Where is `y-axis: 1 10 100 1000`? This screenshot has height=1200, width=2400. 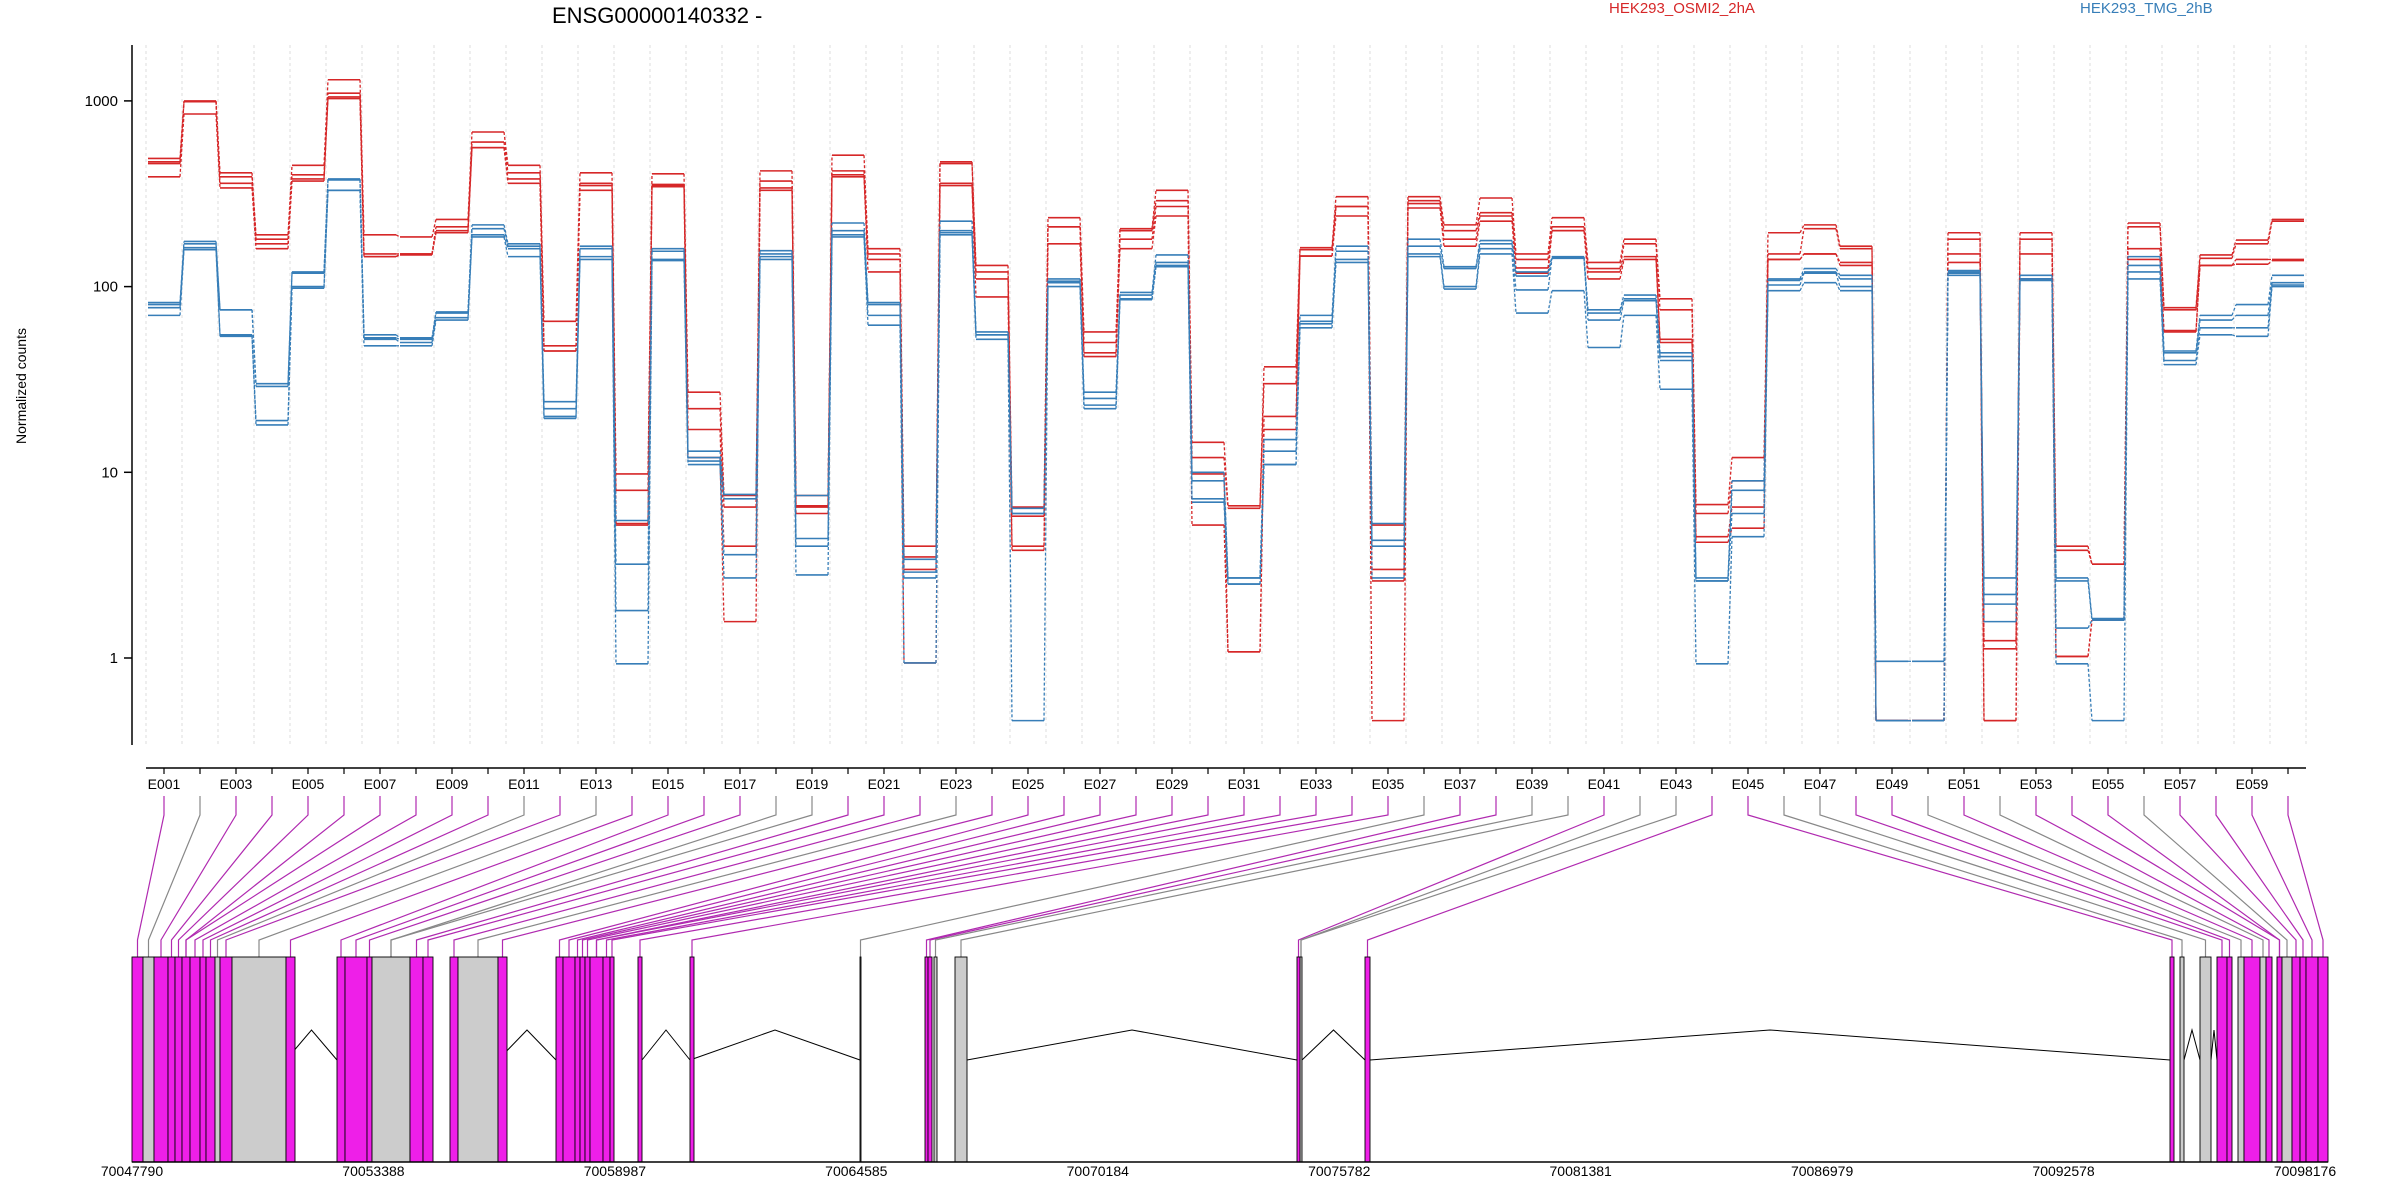 y-axis: 1 10 100 1000 is located at coordinates (109, 395).